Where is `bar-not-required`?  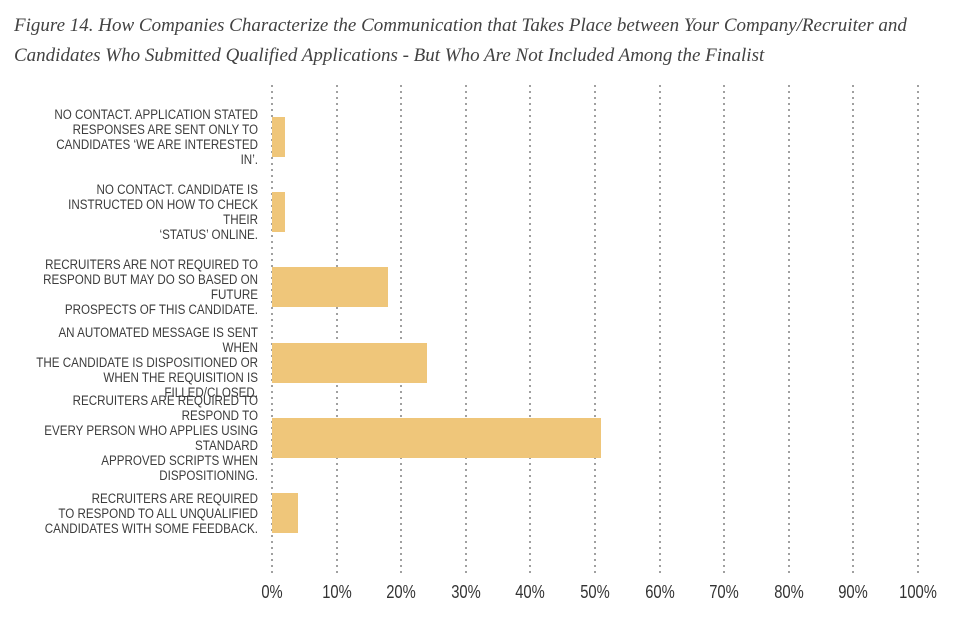 bar-not-required is located at coordinates (330, 287).